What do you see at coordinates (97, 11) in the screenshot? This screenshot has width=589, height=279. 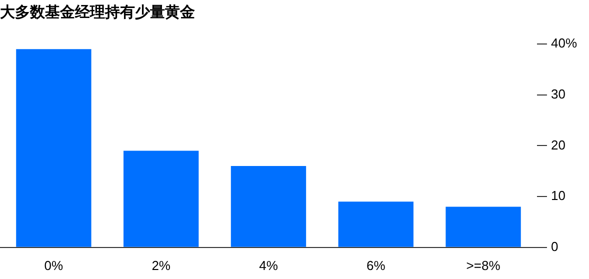 I see `chart-title: 大多数基金经理持有少量黄金` at bounding box center [97, 11].